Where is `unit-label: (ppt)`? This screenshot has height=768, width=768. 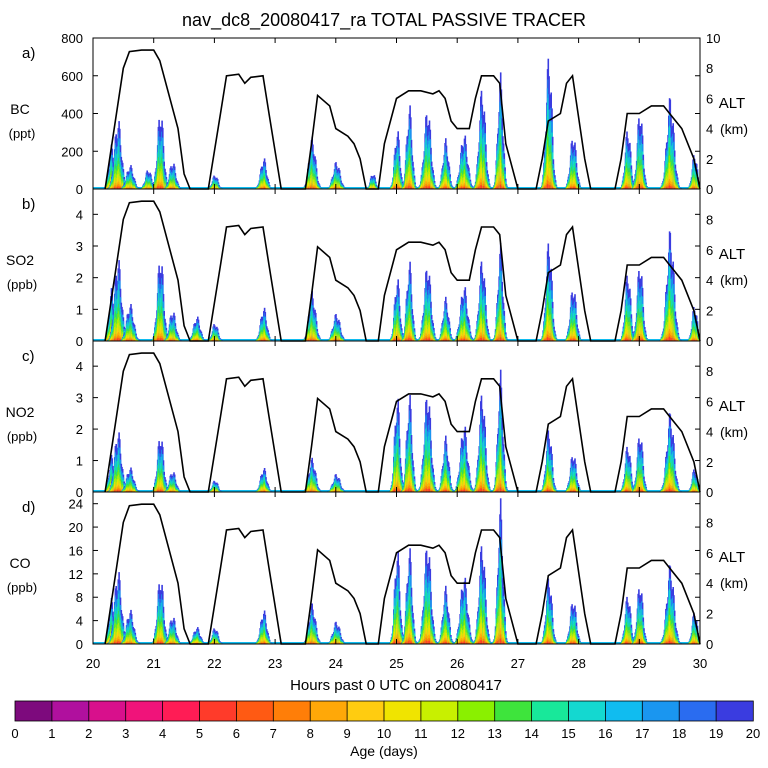 unit-label: (ppt) is located at coordinates (22, 133).